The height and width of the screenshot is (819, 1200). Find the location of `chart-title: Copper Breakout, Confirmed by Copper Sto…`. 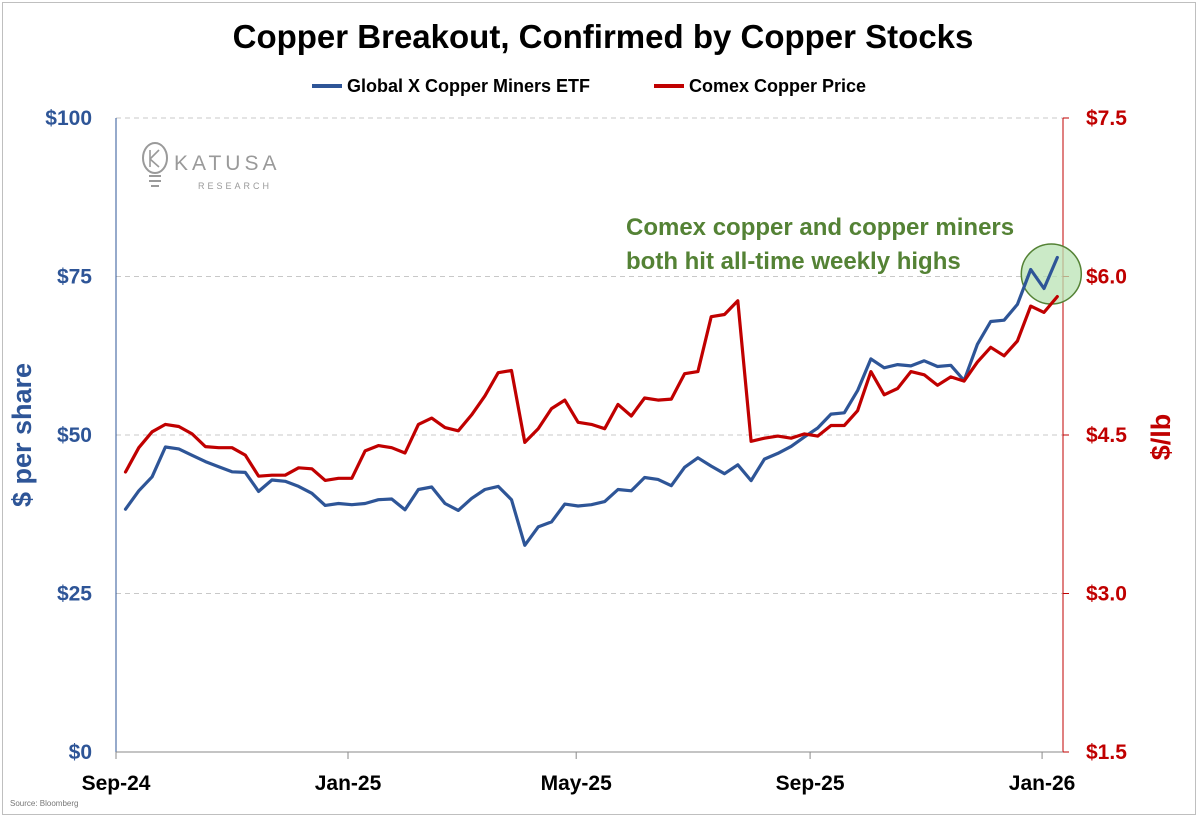

chart-title: Copper Breakout, Confirmed by Copper Sto… is located at coordinates (603, 36).